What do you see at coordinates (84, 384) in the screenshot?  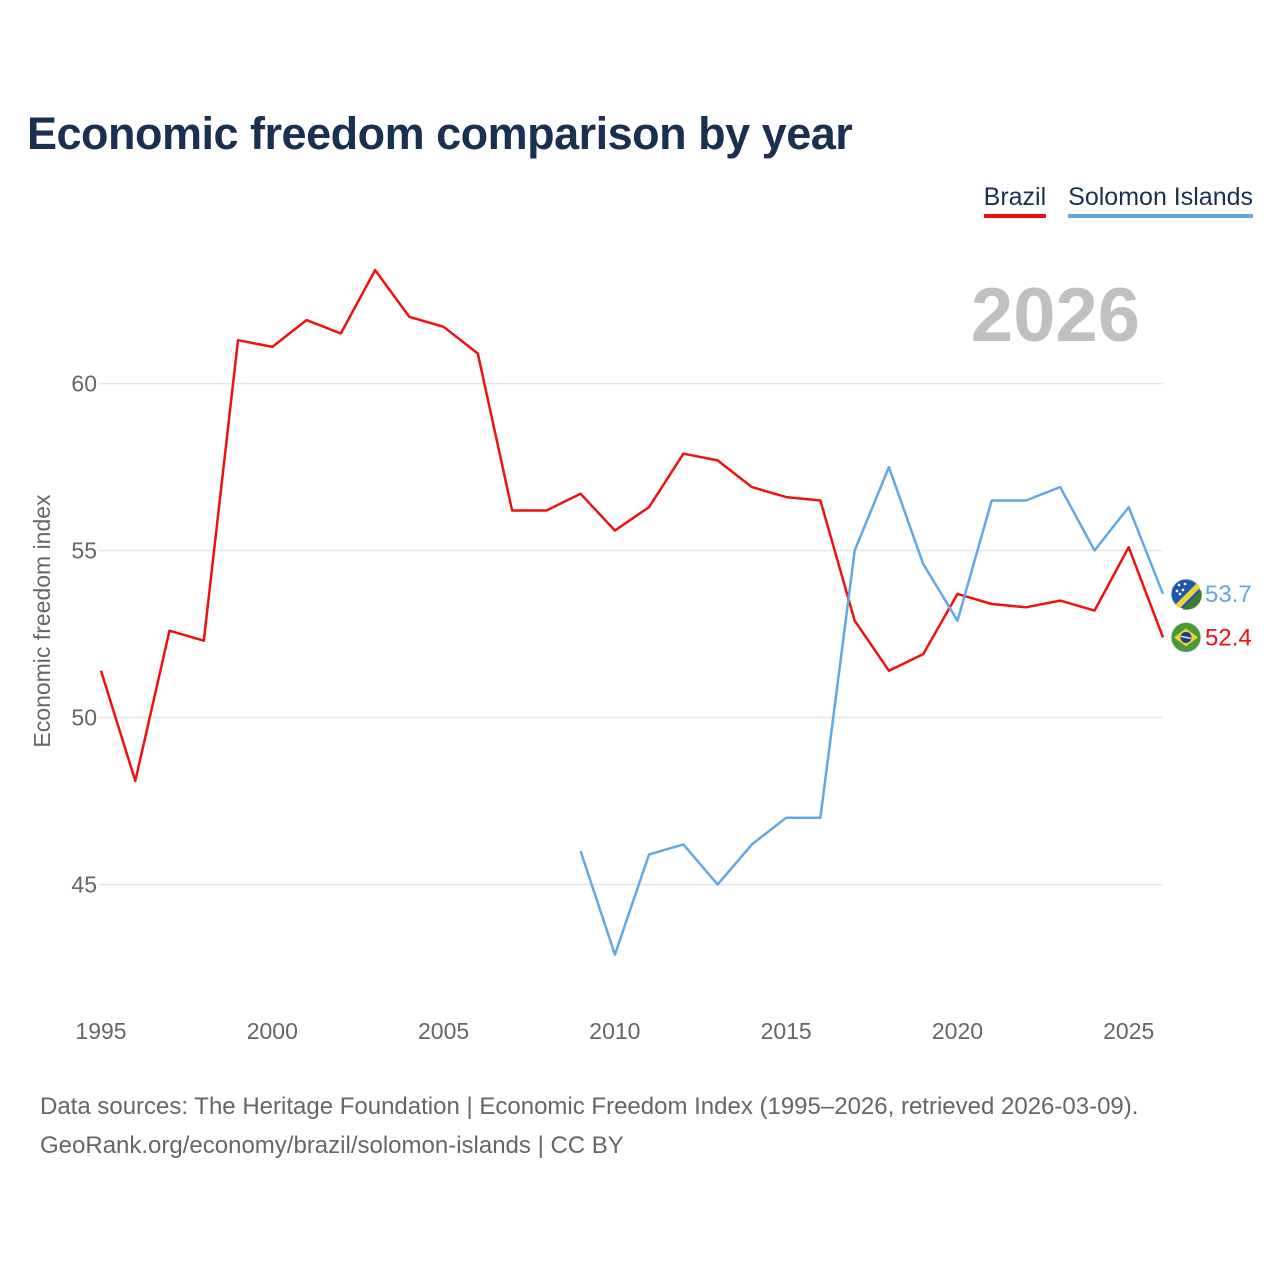 I see `y-tick-label: 60` at bounding box center [84, 384].